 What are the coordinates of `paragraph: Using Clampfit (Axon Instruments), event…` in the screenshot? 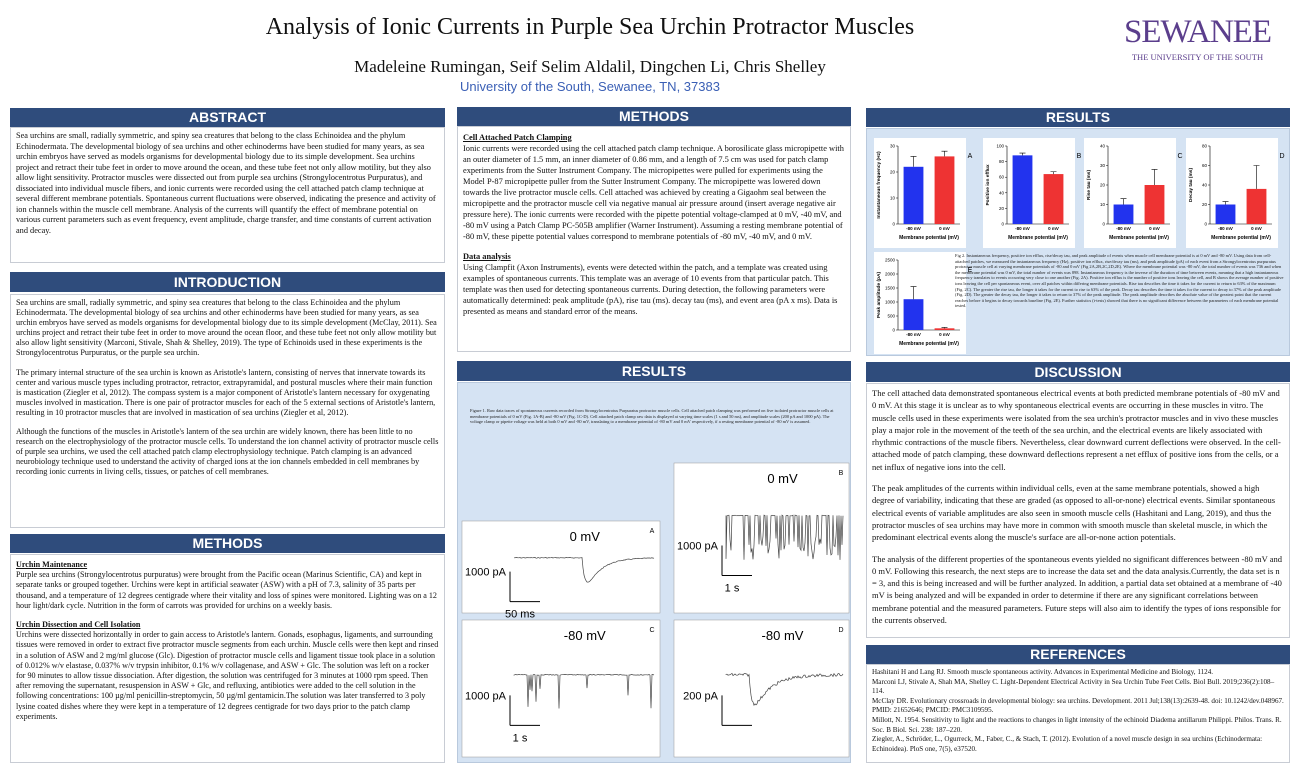 It's located at (650, 289).